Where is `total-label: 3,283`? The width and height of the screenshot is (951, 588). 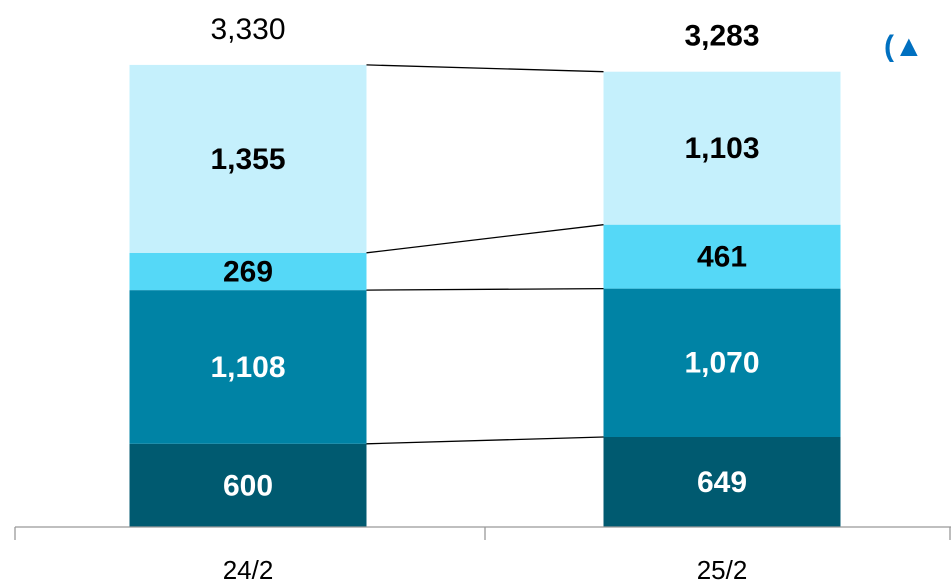
total-label: 3,283 is located at coordinates (721, 36).